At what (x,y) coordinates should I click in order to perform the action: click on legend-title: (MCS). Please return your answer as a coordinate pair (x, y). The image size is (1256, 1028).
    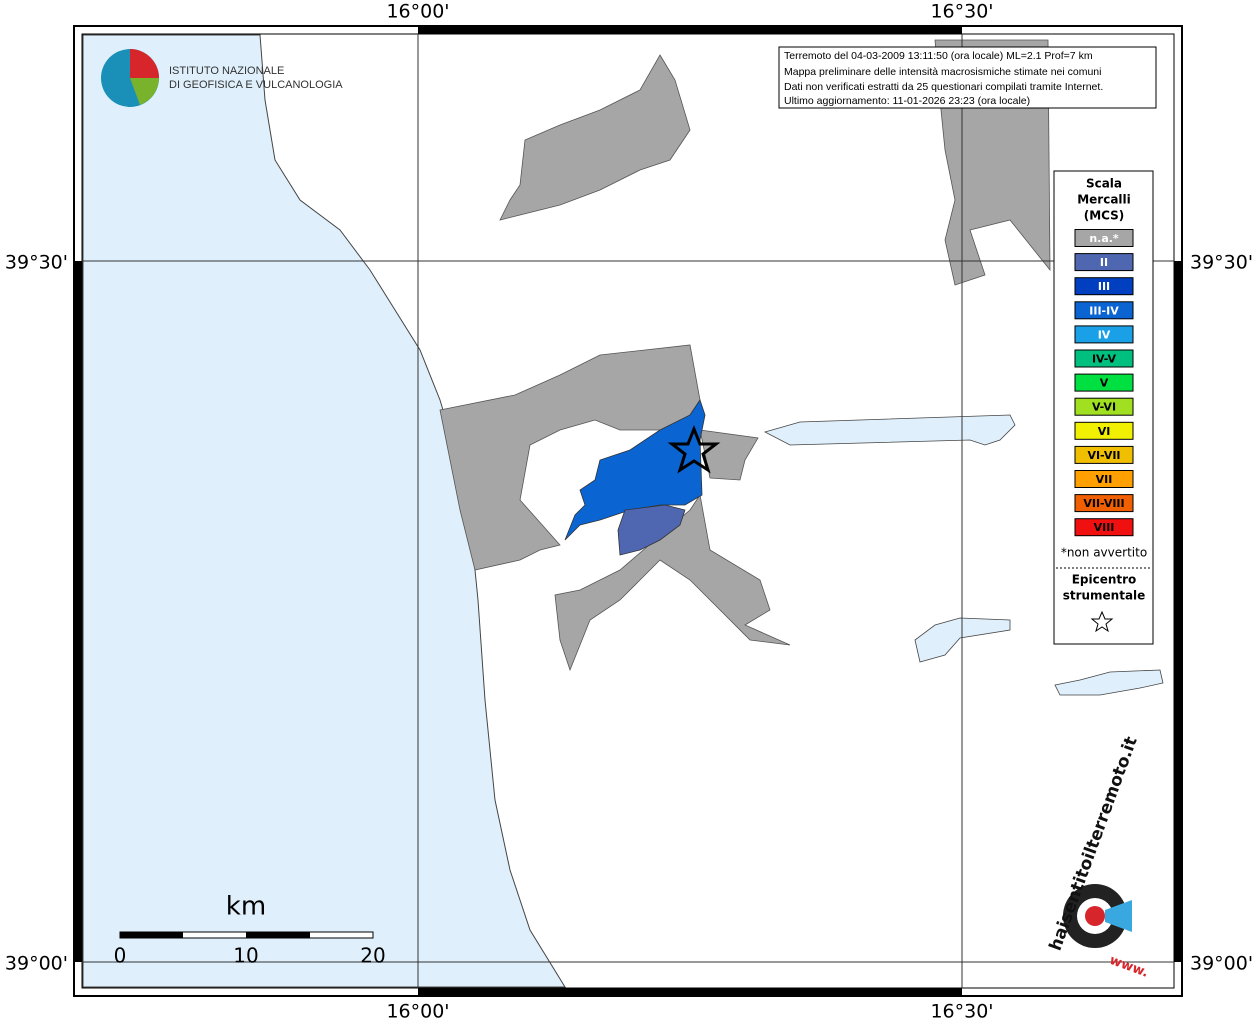
    Looking at the image, I should click on (1104, 216).